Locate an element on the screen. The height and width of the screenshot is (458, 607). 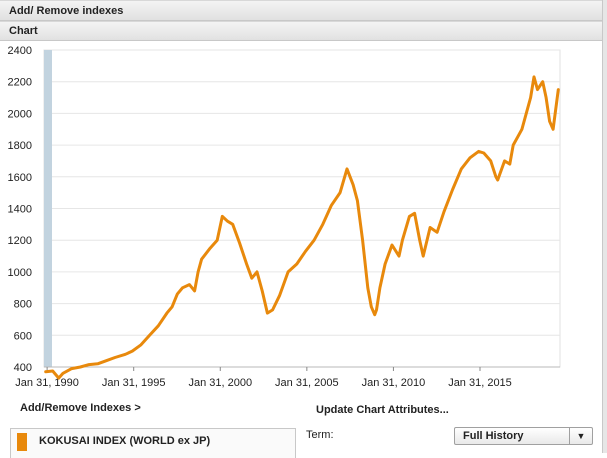
header-title: Add/ Remove indexes is located at coordinates (66, 11).